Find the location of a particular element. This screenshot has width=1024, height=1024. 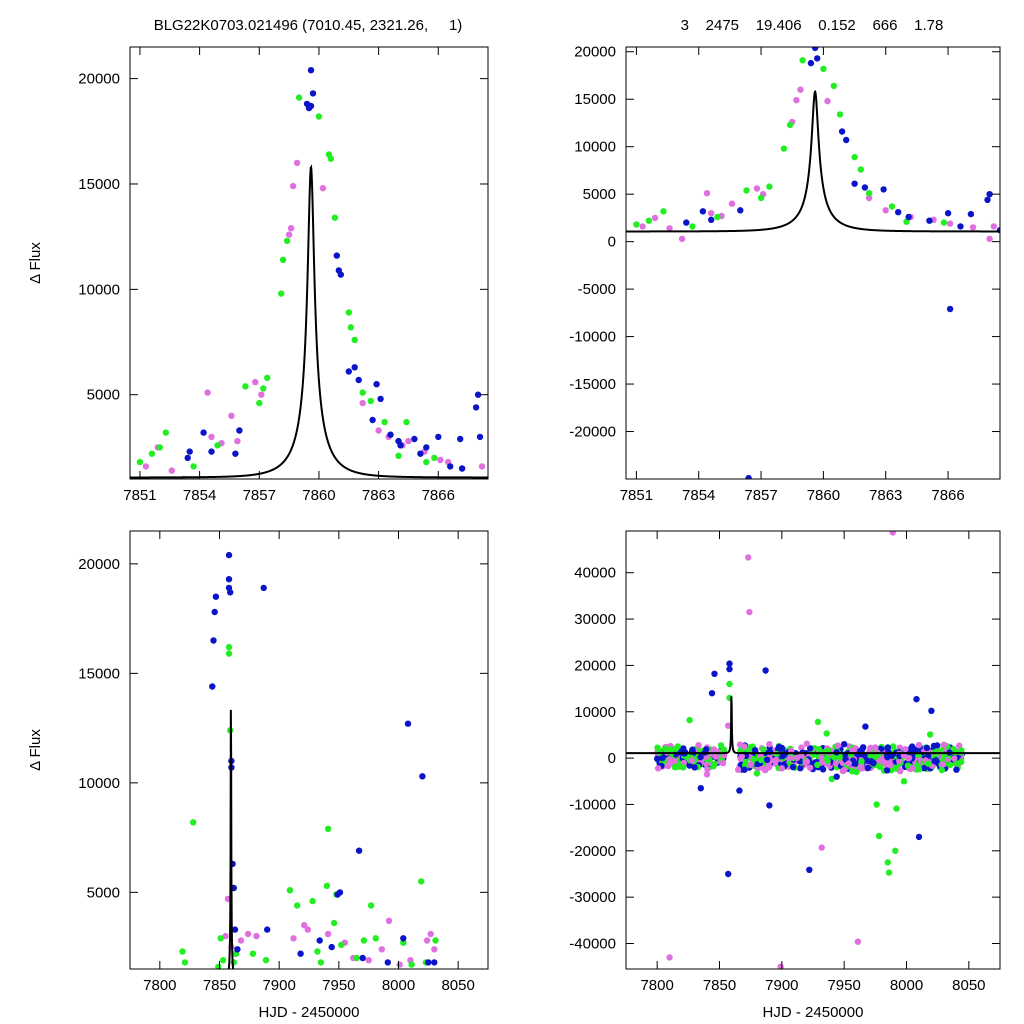

y-tick-label: -5000 is located at coordinates (597, 289).